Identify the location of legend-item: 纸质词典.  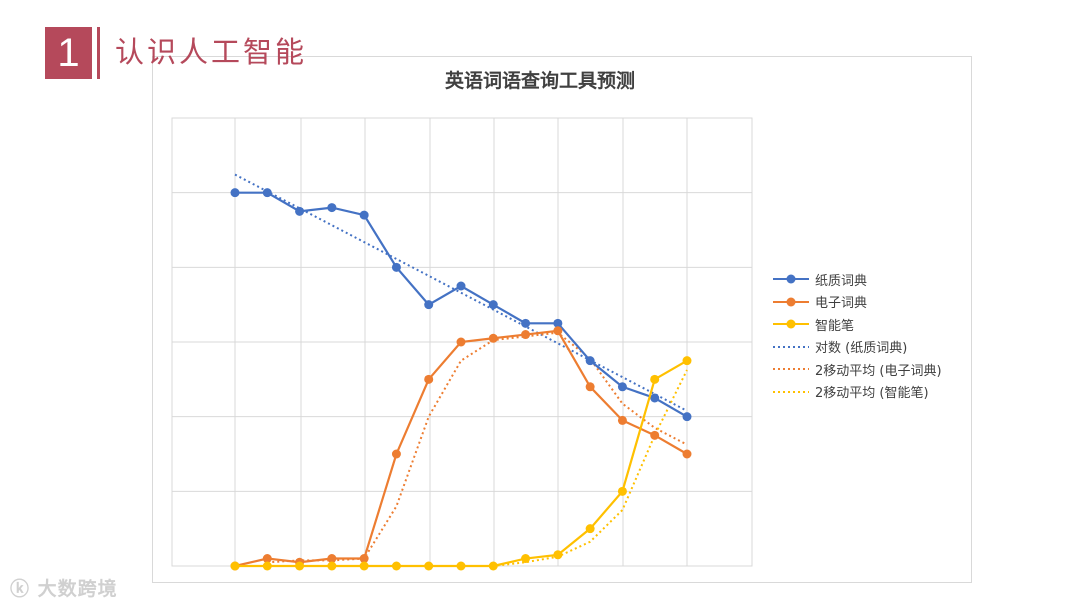
(857, 279).